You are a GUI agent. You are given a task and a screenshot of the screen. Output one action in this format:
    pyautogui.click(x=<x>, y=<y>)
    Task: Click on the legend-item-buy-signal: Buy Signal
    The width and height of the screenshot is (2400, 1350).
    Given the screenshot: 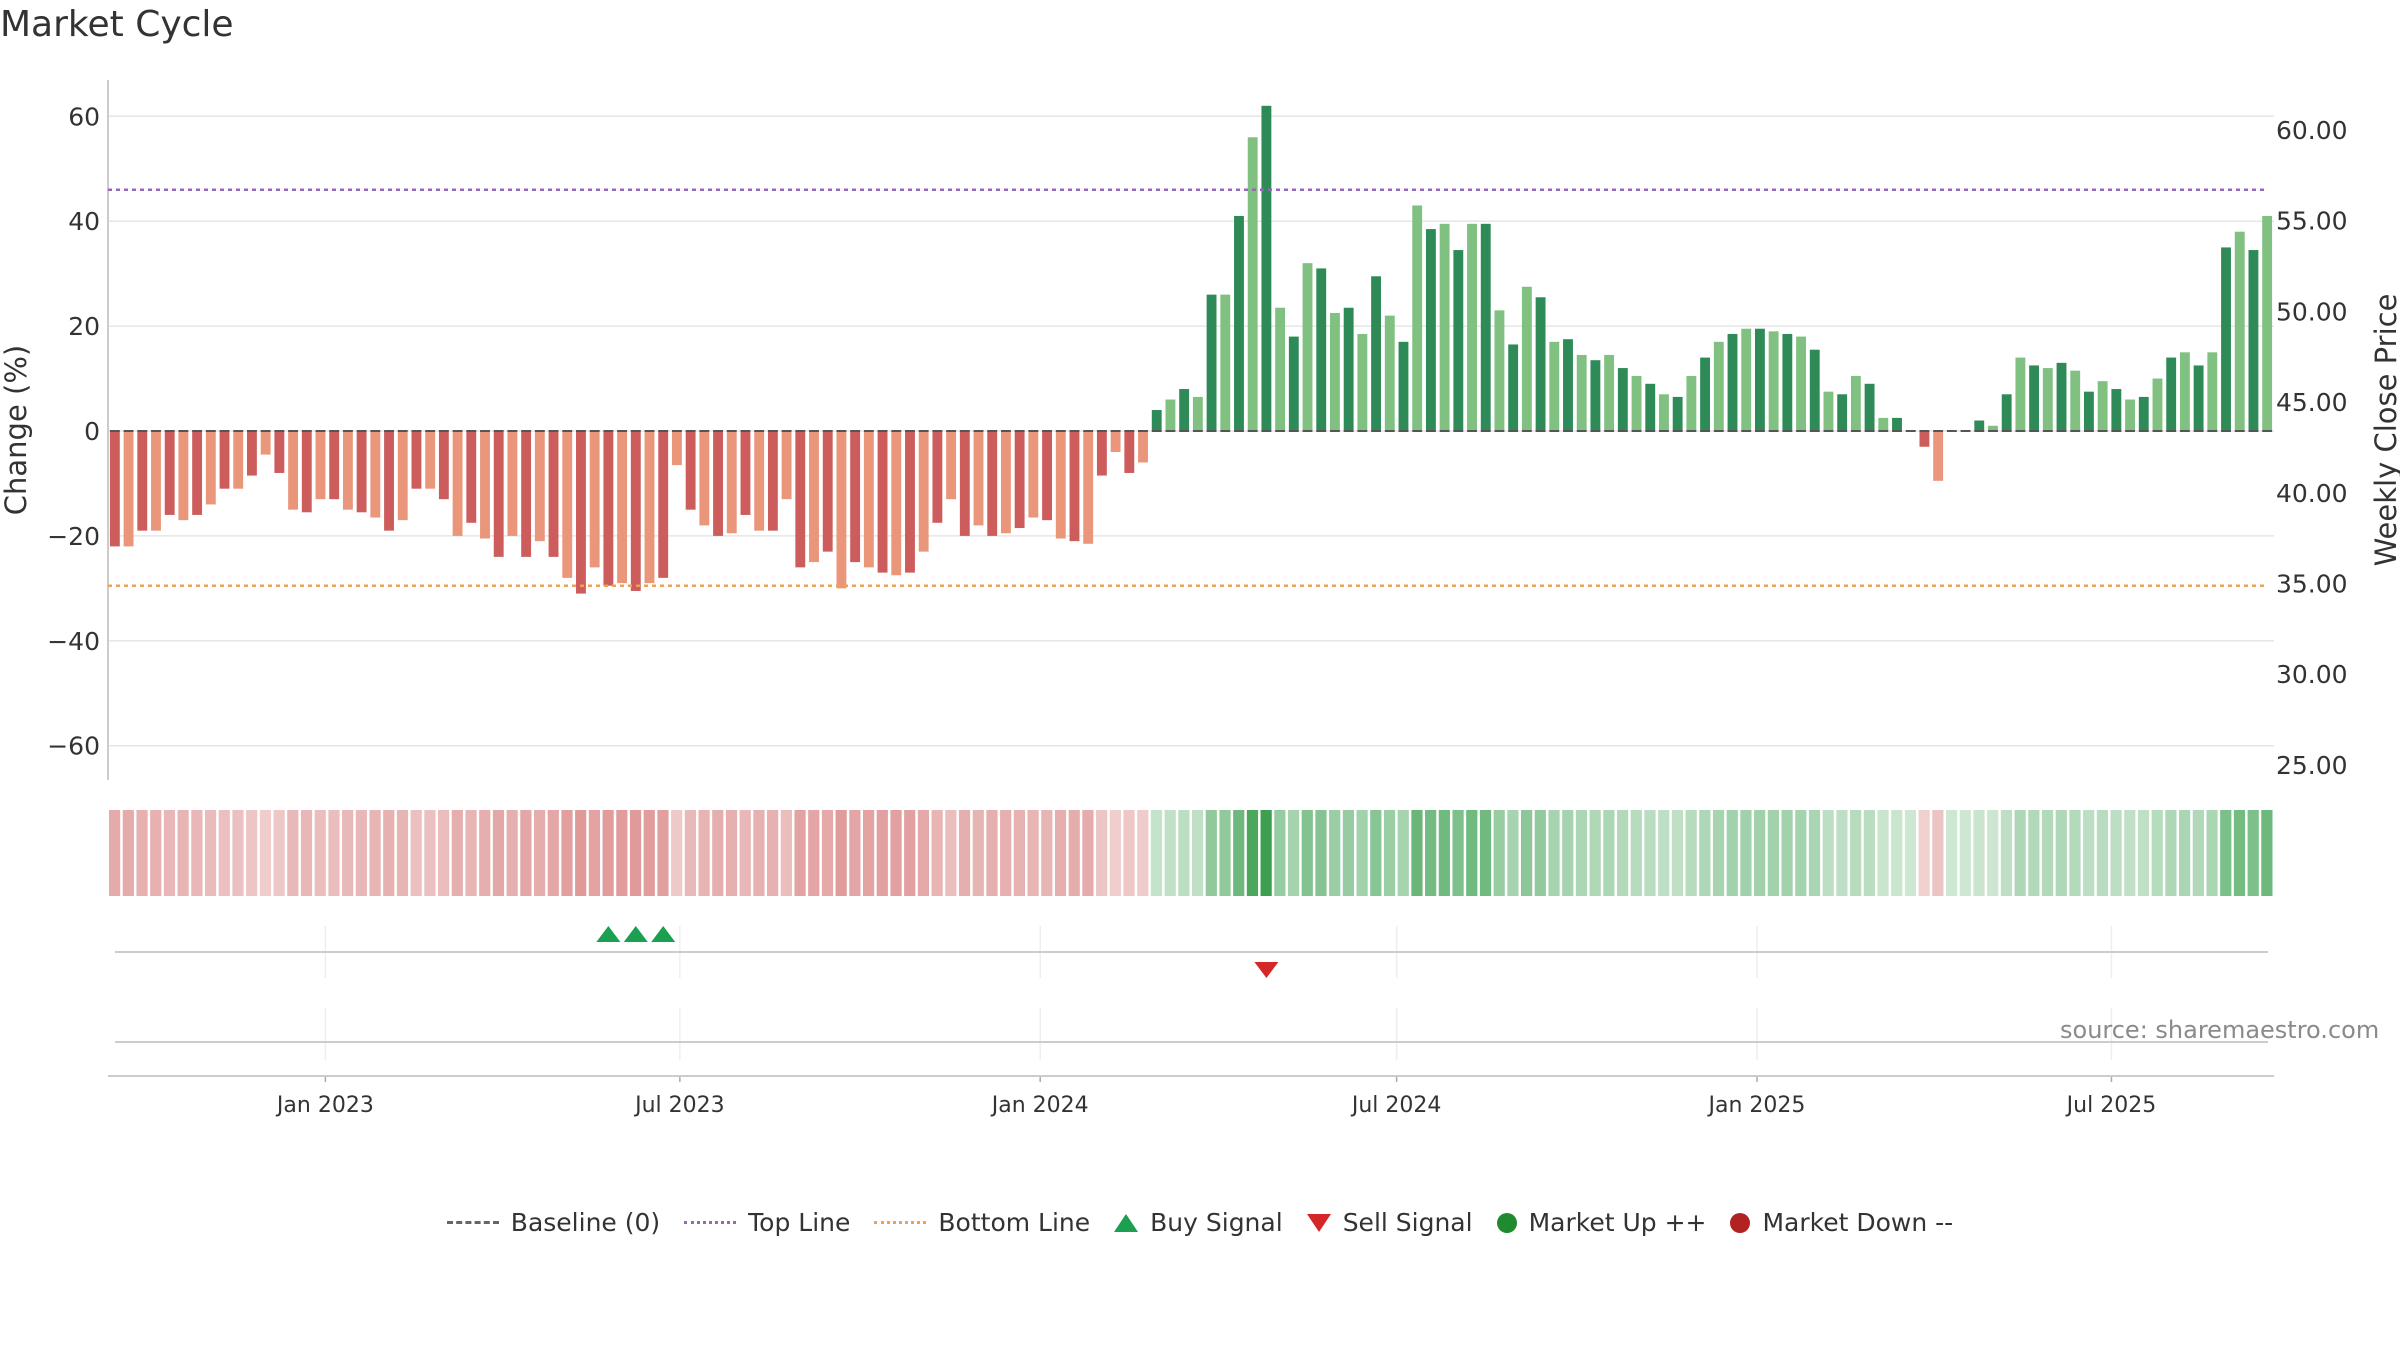 What is the action you would take?
    pyautogui.click(x=1198, y=1222)
    